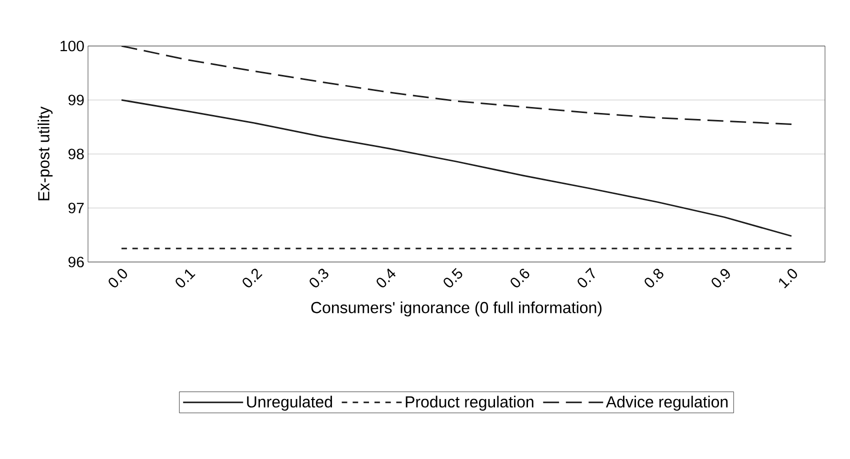 The width and height of the screenshot is (850, 459). I want to click on y-tick-label: 96, so click(76, 262).